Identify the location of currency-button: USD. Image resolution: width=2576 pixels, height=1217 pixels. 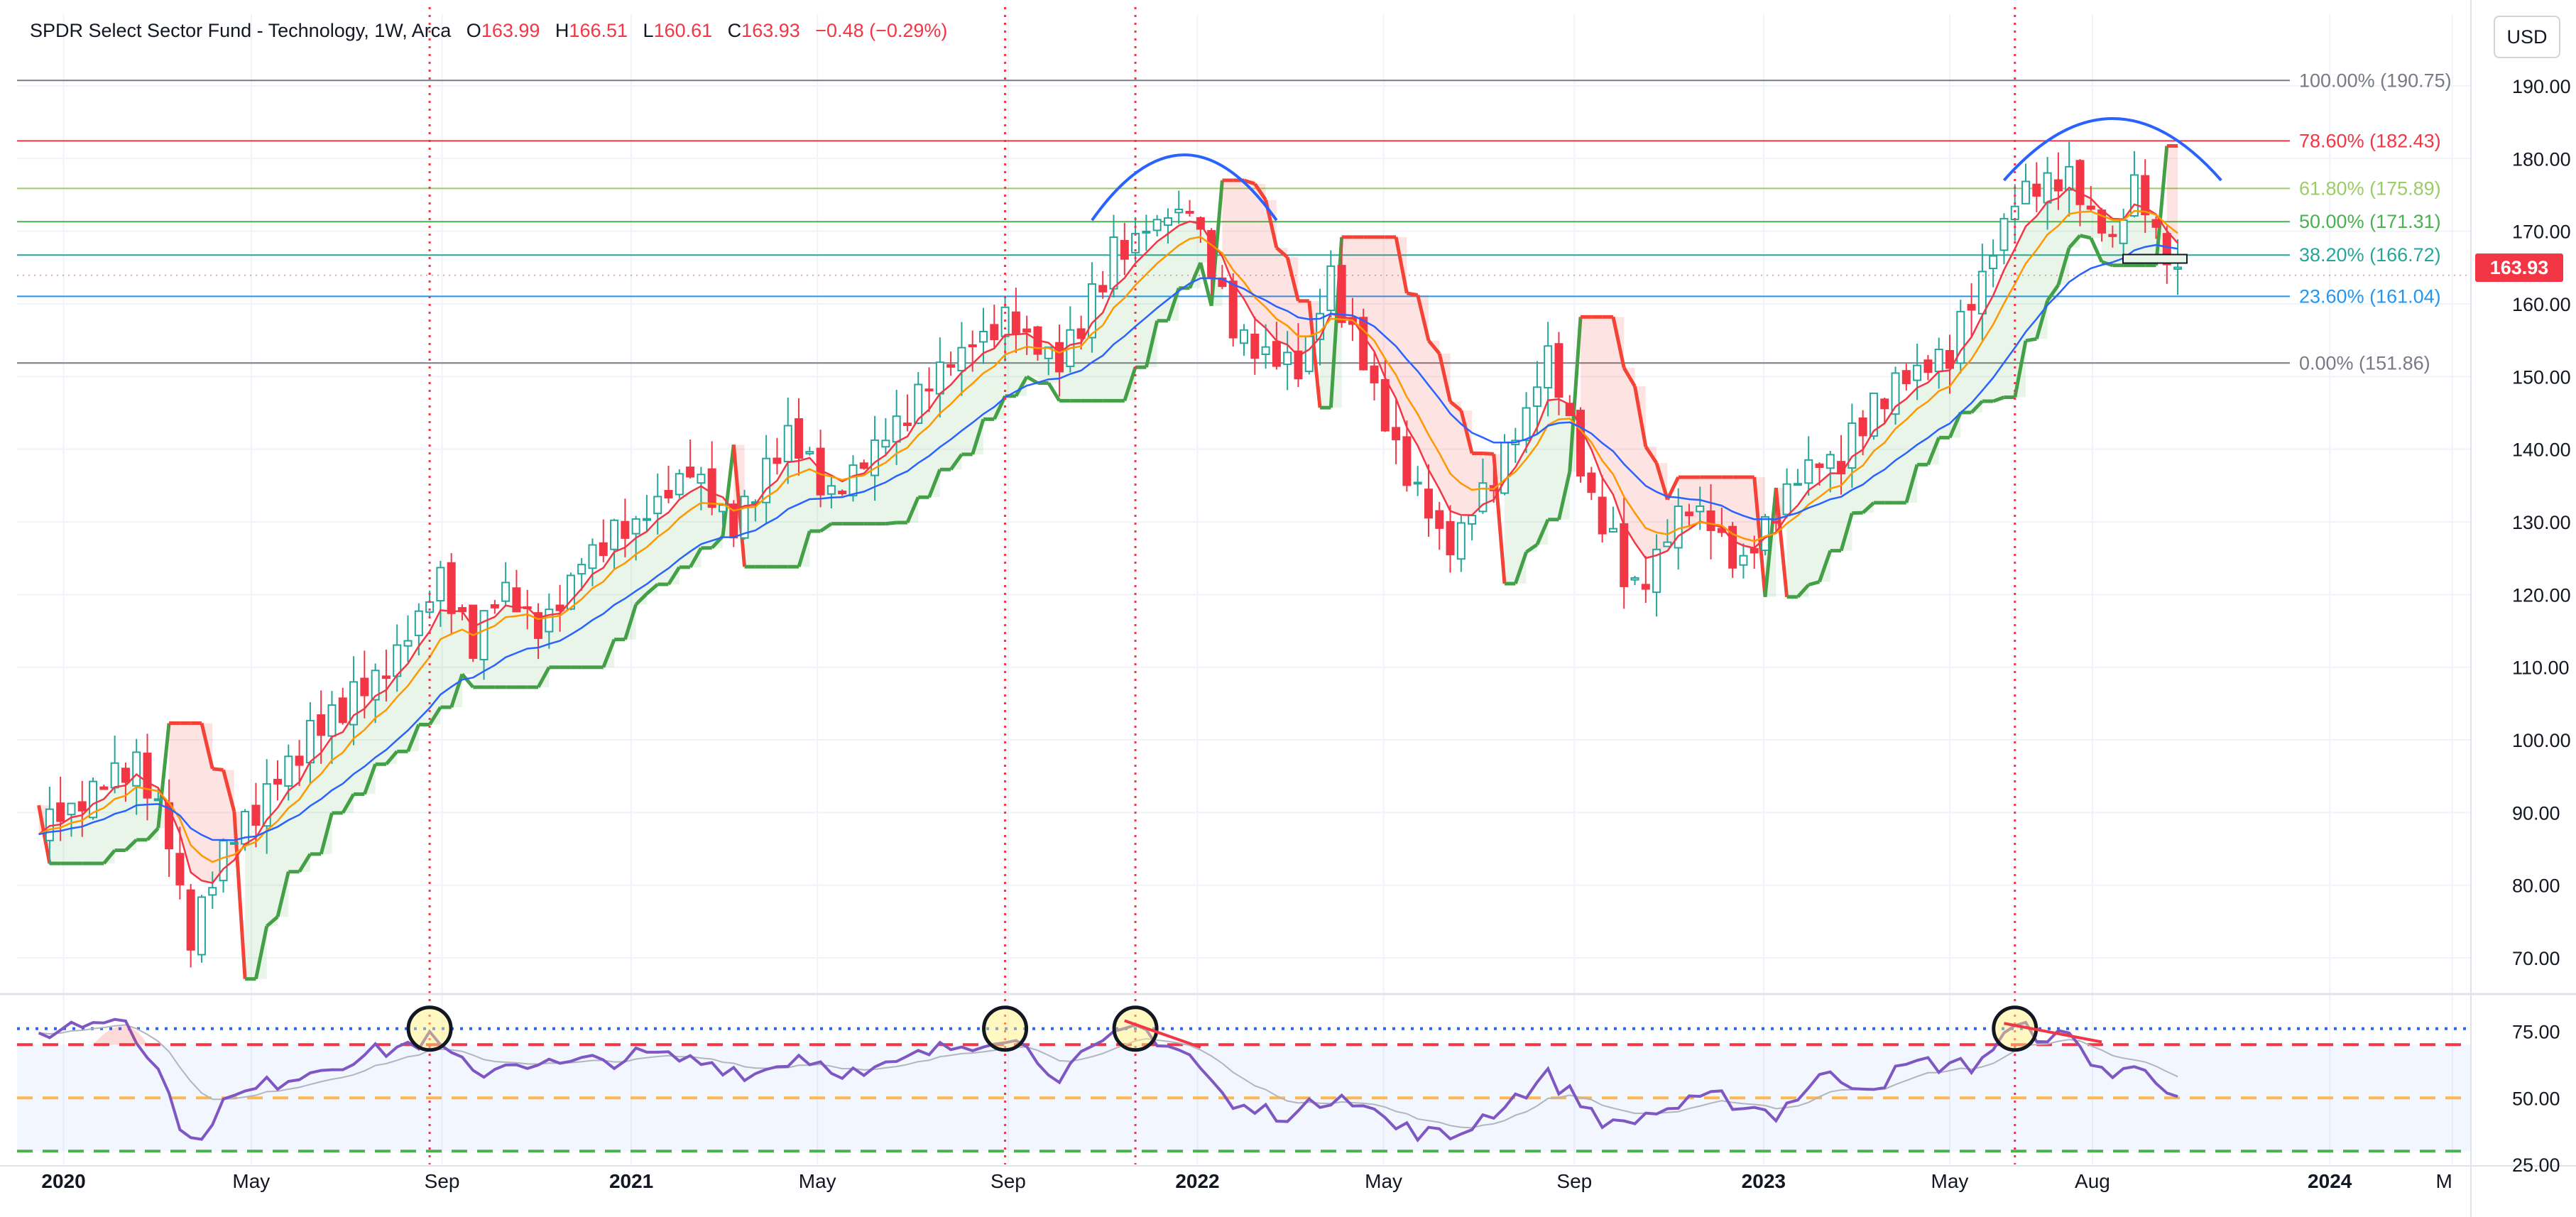
(2527, 37).